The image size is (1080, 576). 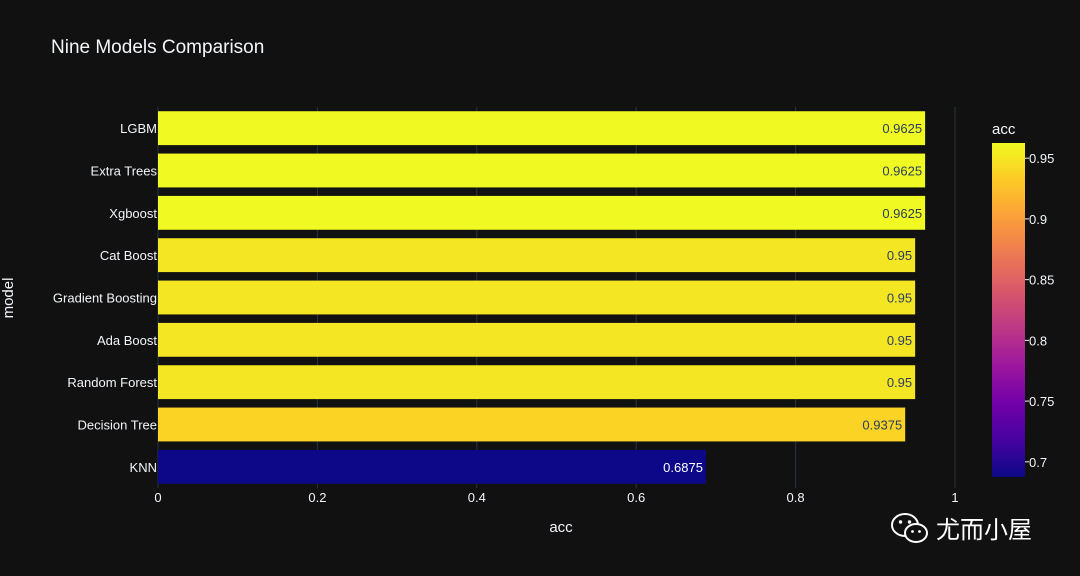 What do you see at coordinates (477, 497) in the screenshot?
I see `x-tick-label: 0.4` at bounding box center [477, 497].